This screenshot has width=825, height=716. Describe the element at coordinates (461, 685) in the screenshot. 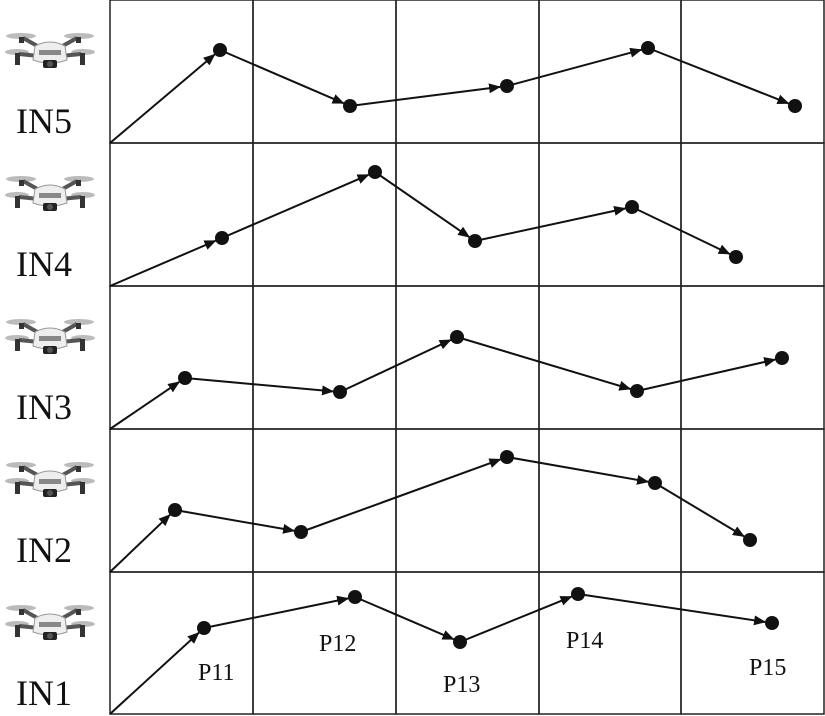

I see `point-label: P13` at that location.